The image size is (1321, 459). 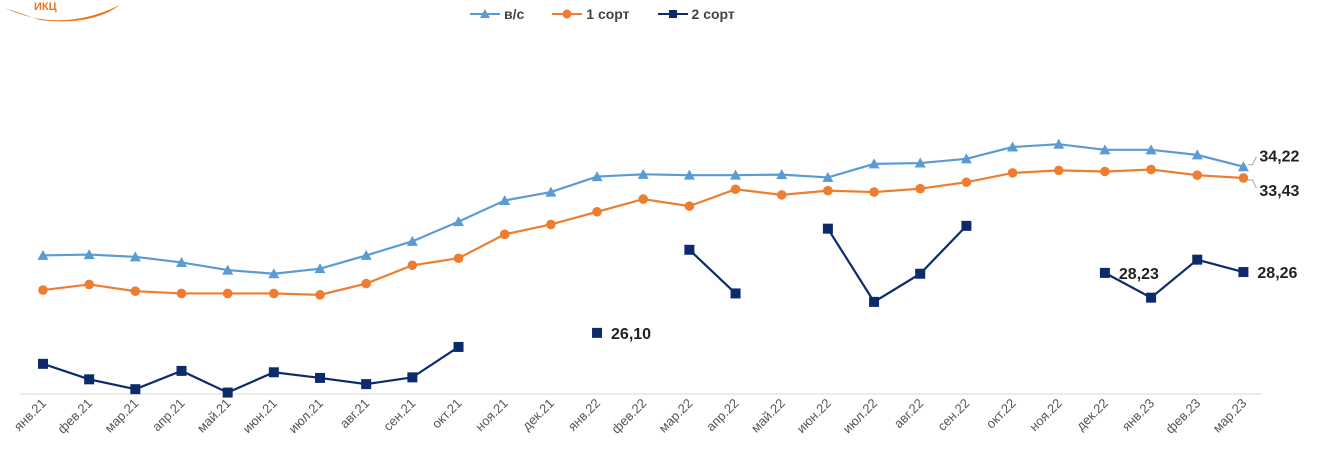 I want to click on x-tick-label: дек.21, so click(x=538, y=415).